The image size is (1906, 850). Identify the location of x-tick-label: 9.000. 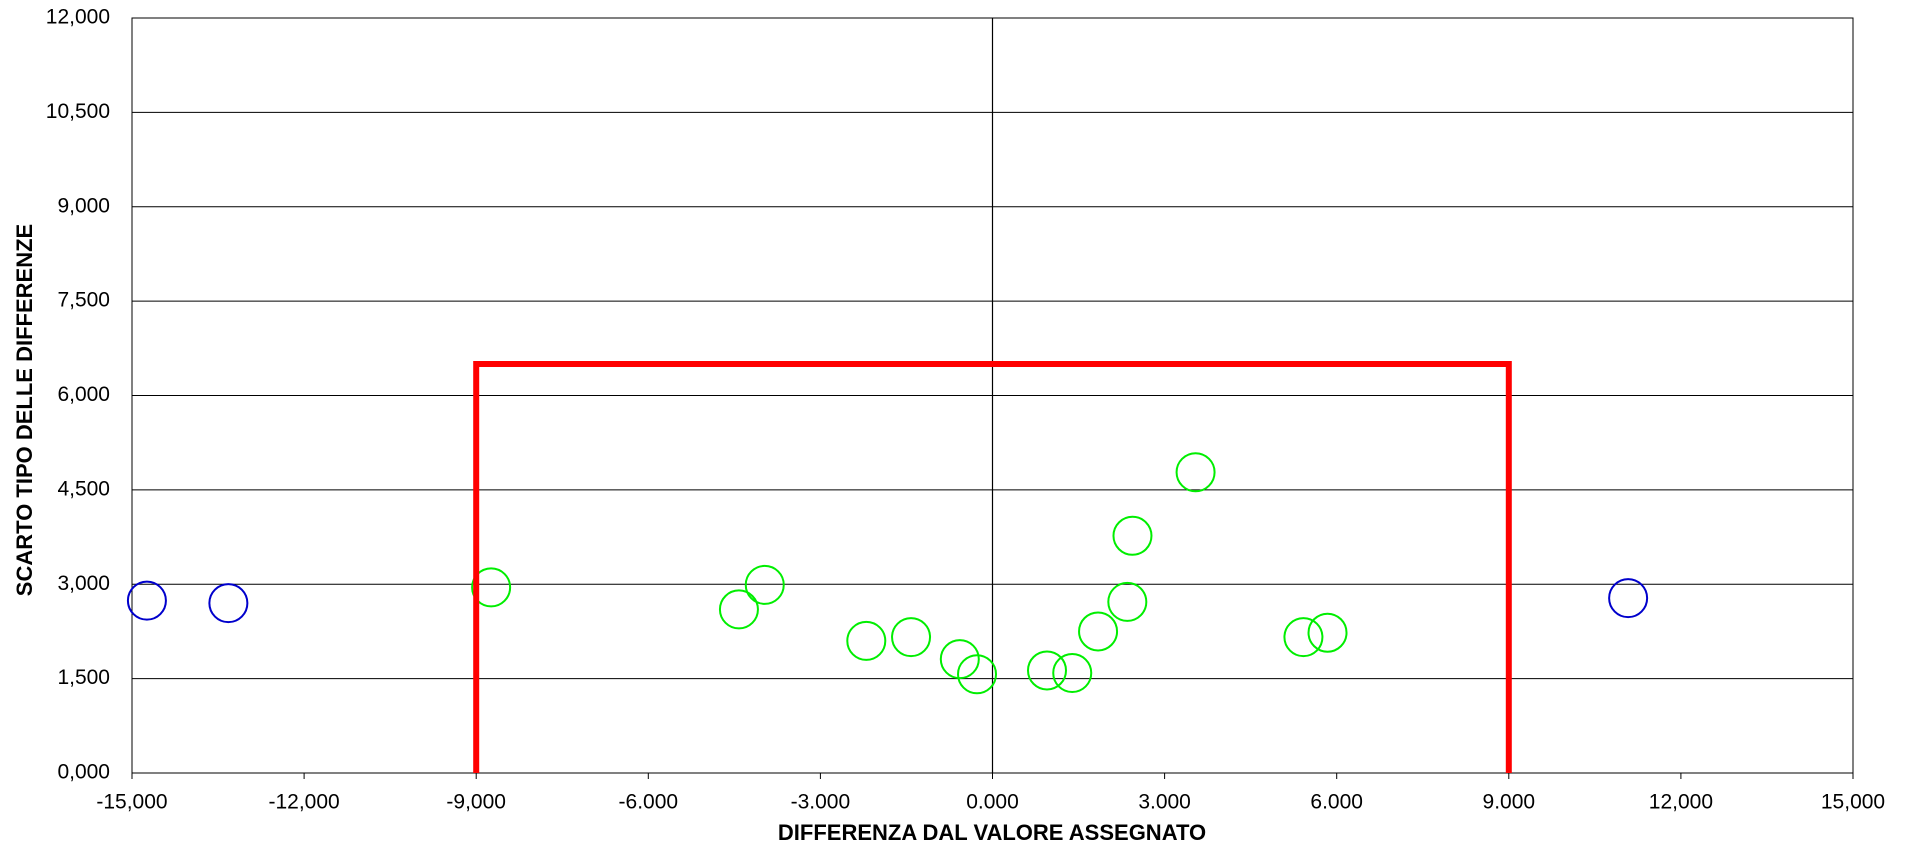
(1509, 802).